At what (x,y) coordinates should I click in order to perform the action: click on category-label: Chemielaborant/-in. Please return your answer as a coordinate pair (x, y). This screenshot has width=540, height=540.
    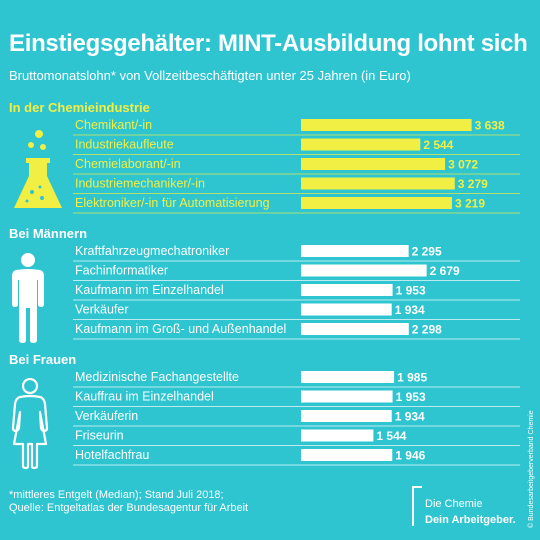
    Looking at the image, I should click on (128, 164).